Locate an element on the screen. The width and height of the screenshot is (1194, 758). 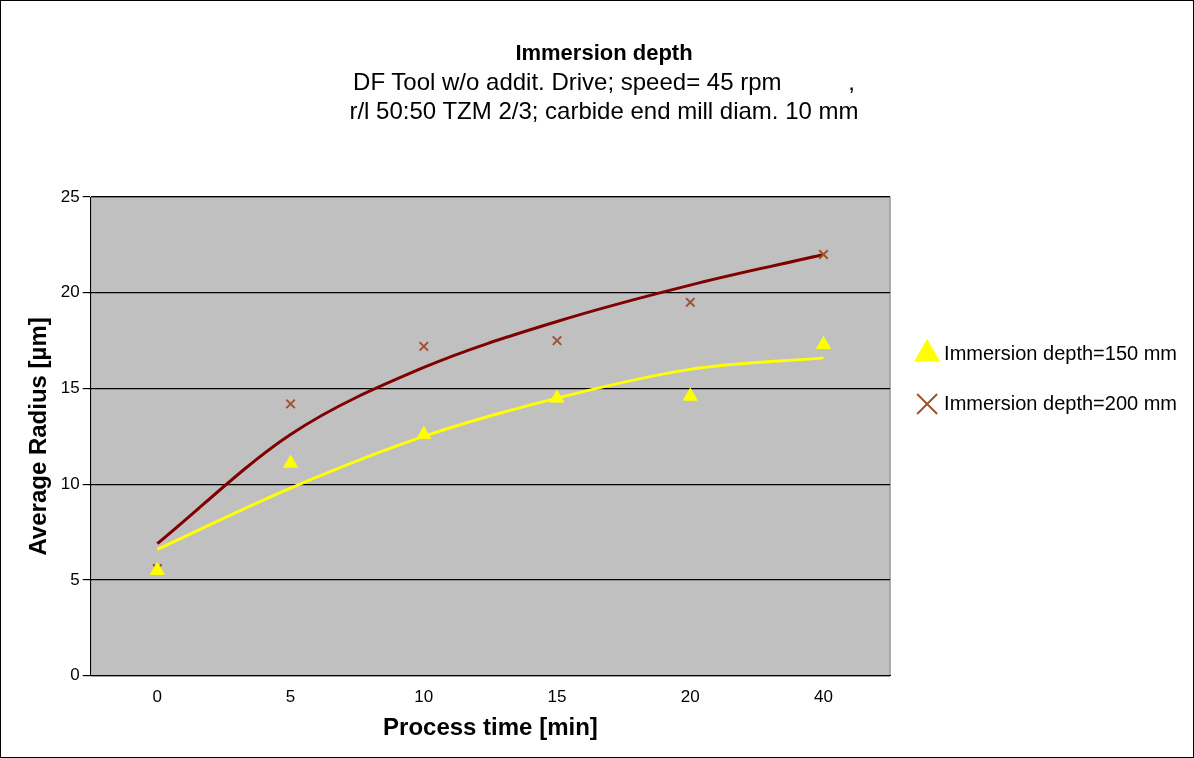
y-tick-label: 15 is located at coordinates (70, 388).